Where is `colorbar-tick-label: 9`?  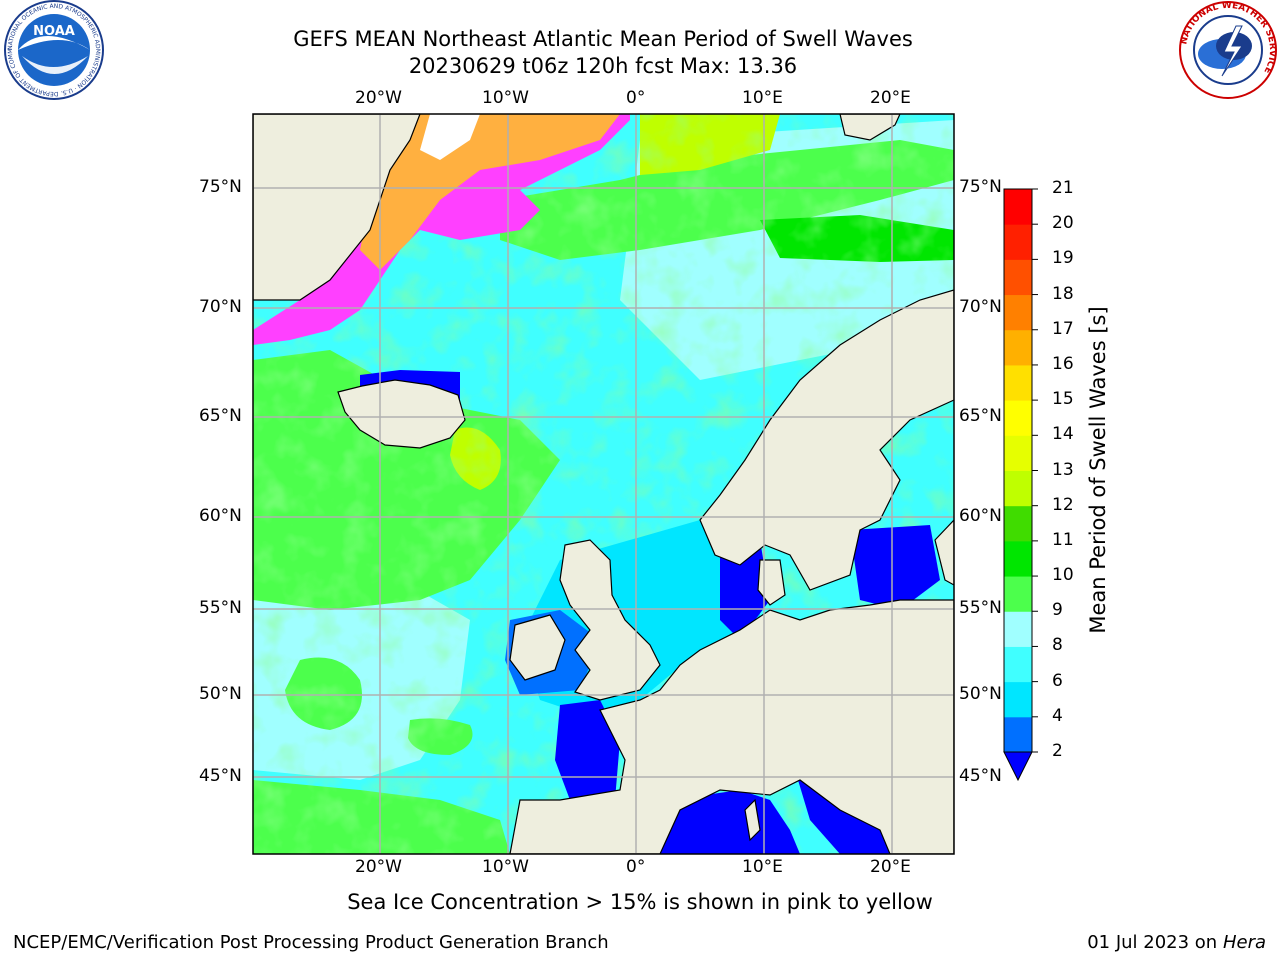 colorbar-tick-label: 9 is located at coordinates (1057, 610).